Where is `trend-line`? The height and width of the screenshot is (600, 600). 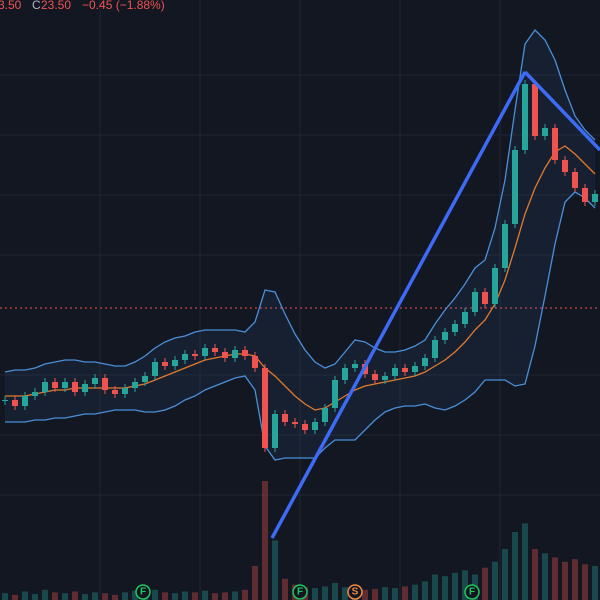
trend-line is located at coordinates (561, 111).